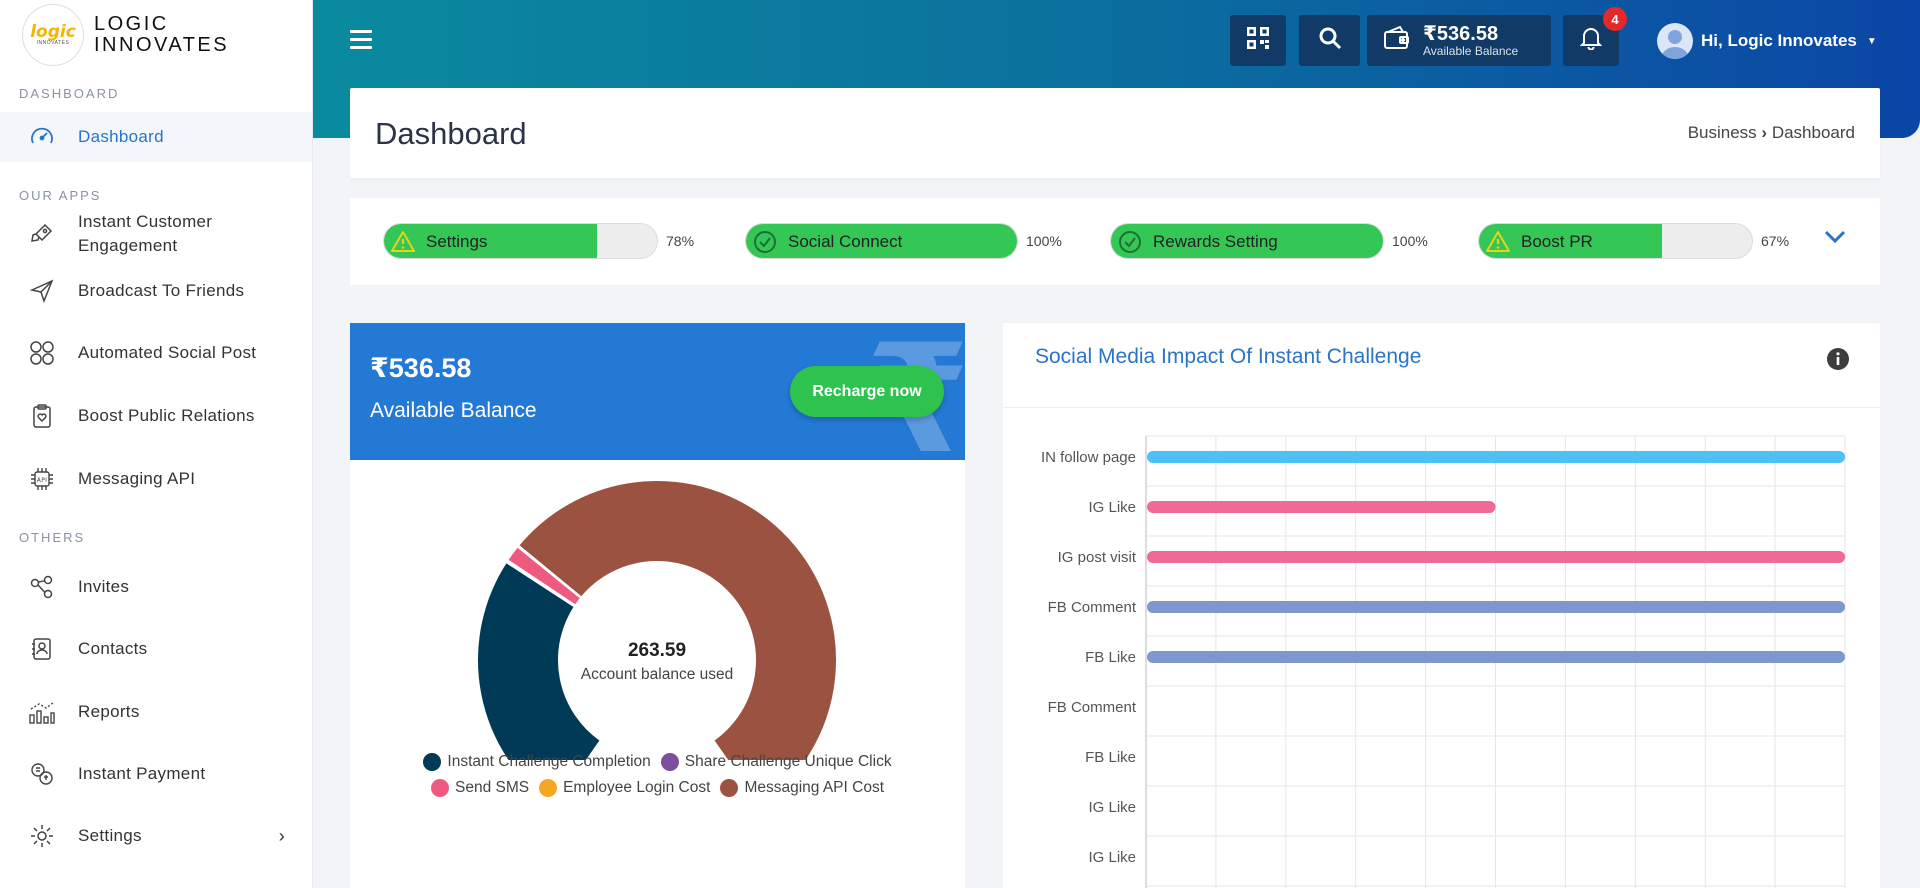 The height and width of the screenshot is (888, 1920). Describe the element at coordinates (1591, 40) in the screenshot. I see `bell-icon` at that location.